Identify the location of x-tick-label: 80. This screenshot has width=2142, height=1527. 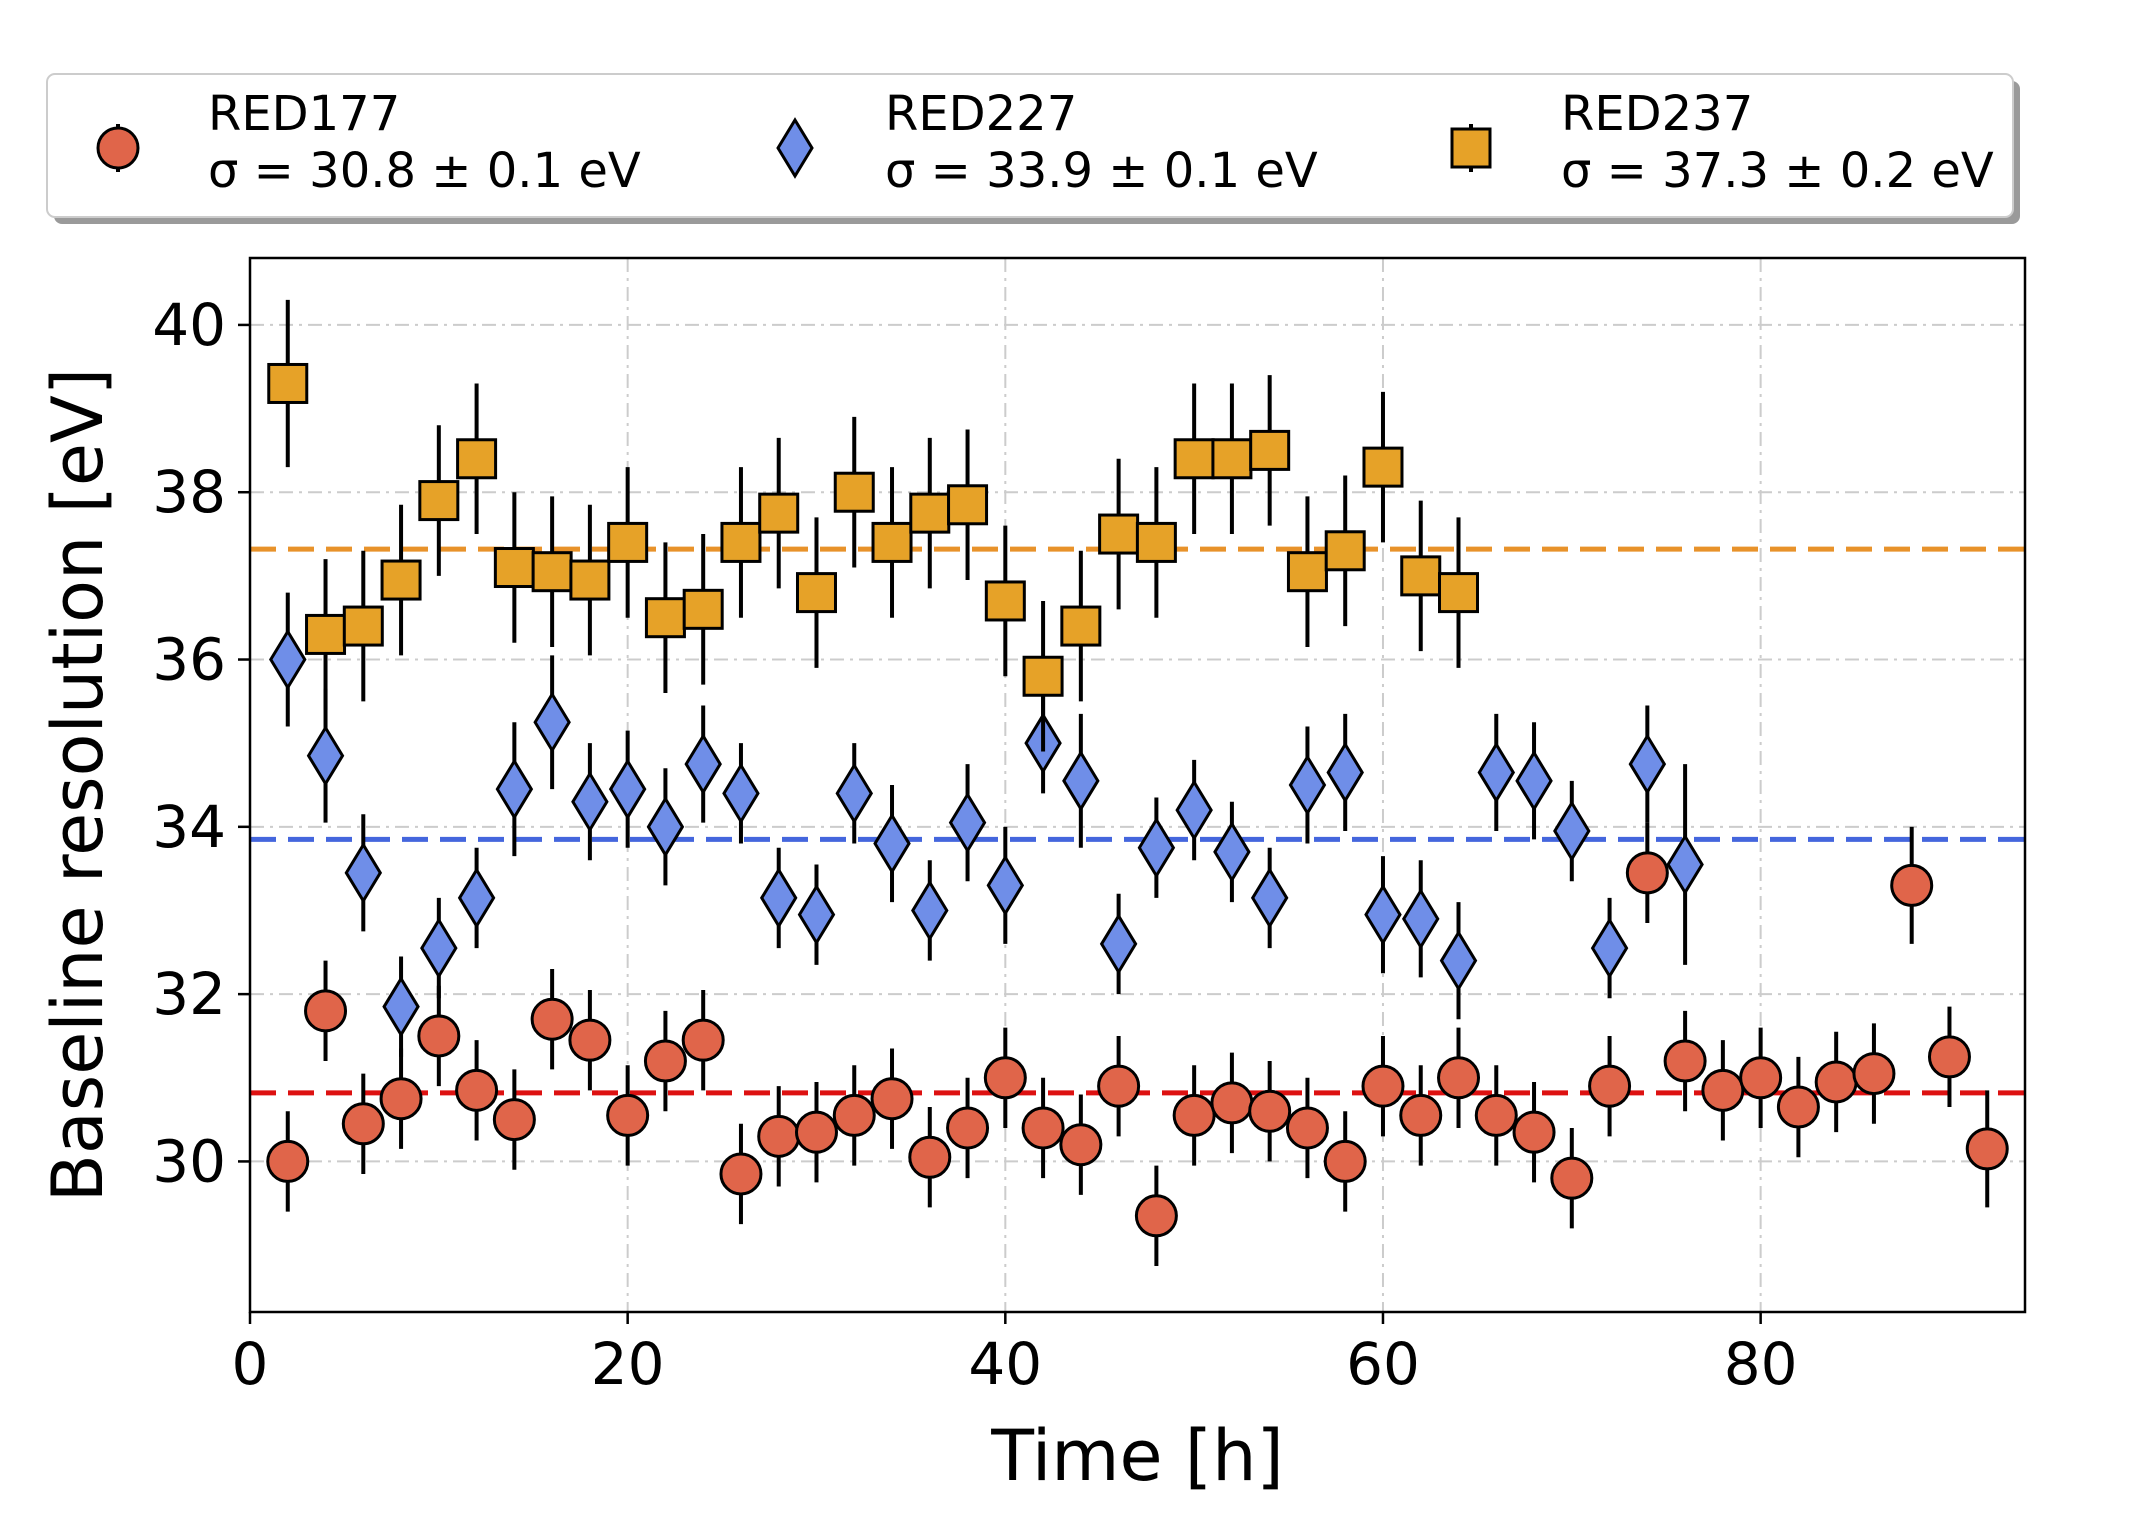
(1761, 1364).